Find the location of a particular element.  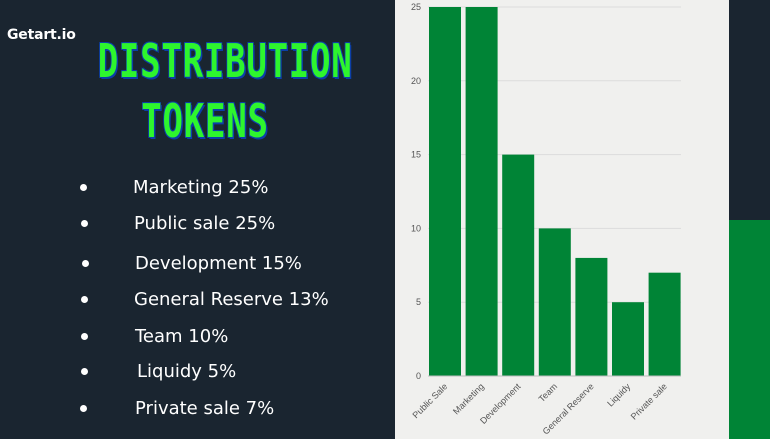

x-tick-label: Public Sale is located at coordinates (430, 400).